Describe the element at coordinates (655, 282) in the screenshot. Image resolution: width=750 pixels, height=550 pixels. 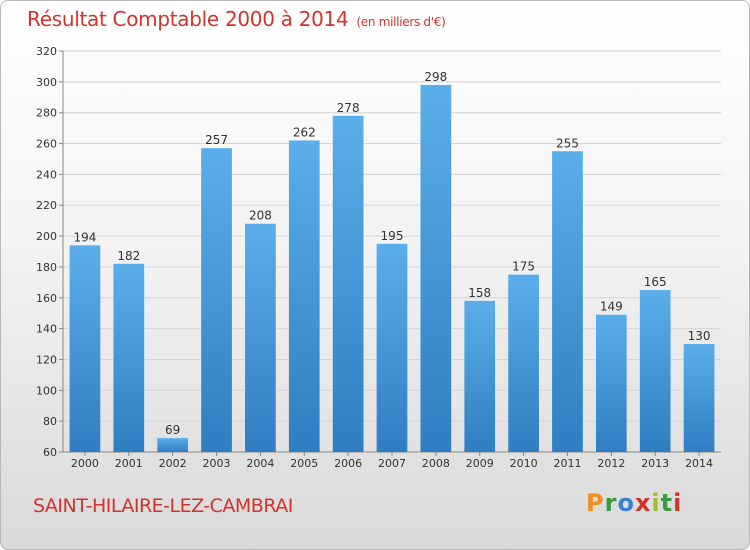
I see `data-label: 165` at that location.